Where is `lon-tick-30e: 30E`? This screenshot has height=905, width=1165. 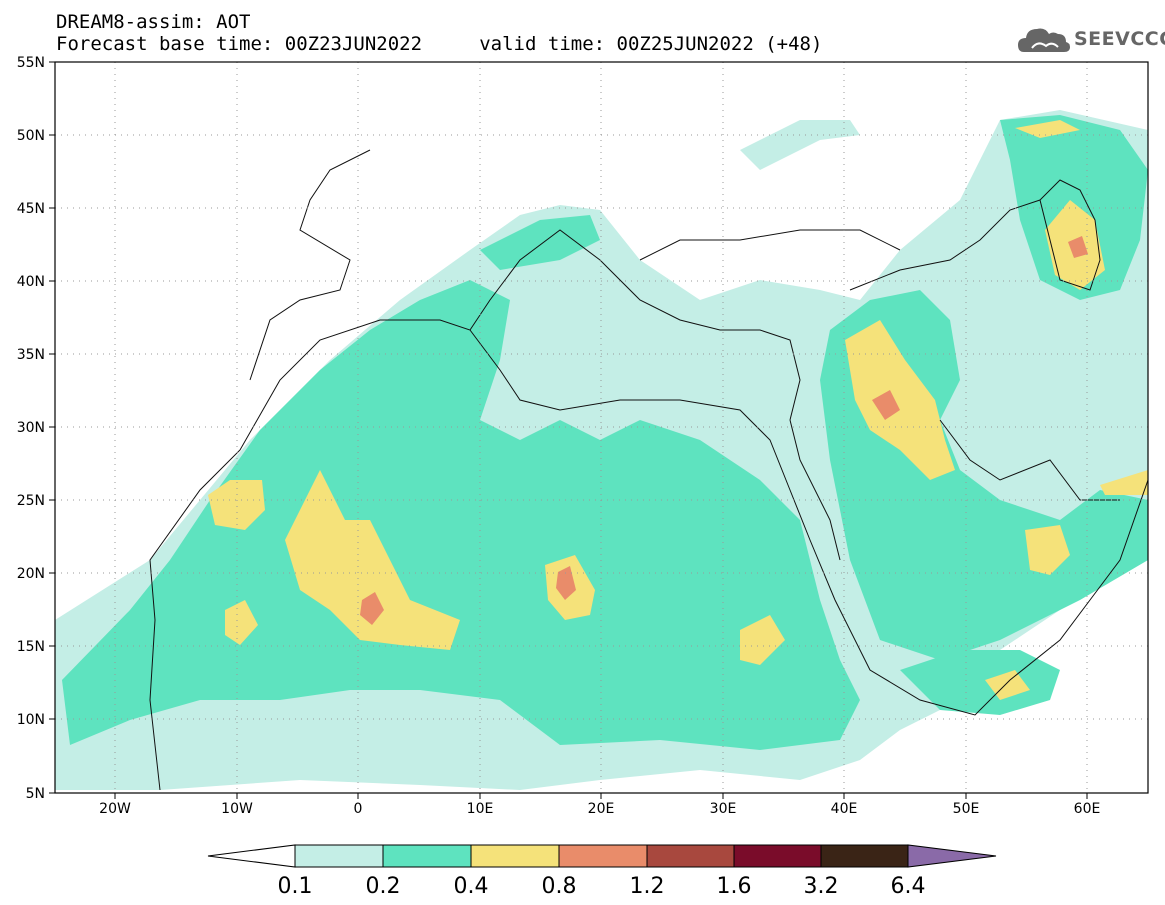 lon-tick-30e: 30E is located at coordinates (723, 805).